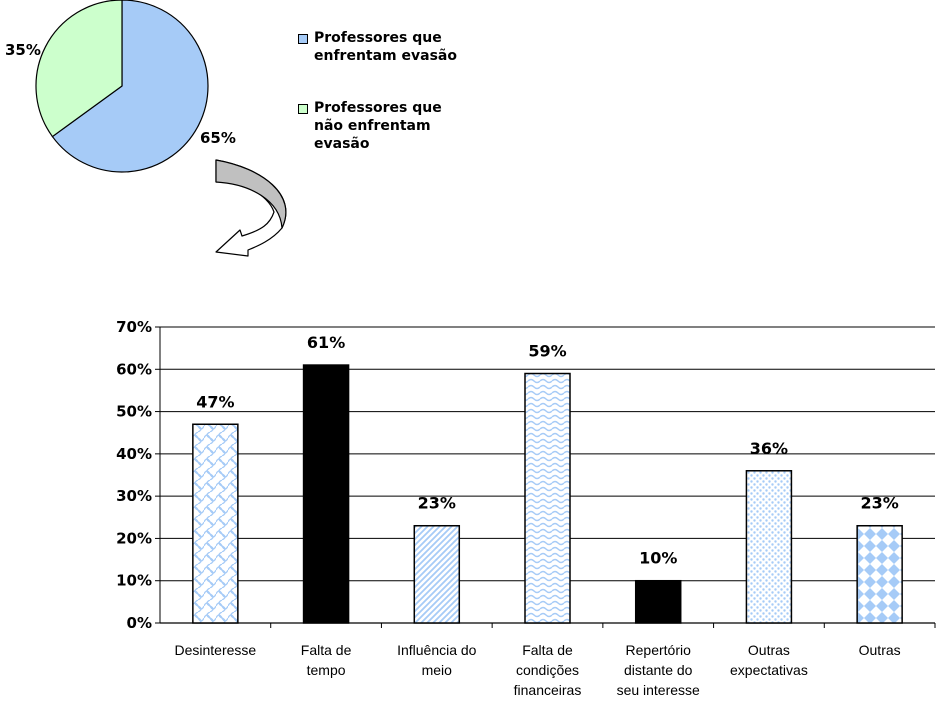 Image resolution: width=938 pixels, height=702 pixels. What do you see at coordinates (218, 138) in the screenshot?
I see `pie-label-65: 65%` at bounding box center [218, 138].